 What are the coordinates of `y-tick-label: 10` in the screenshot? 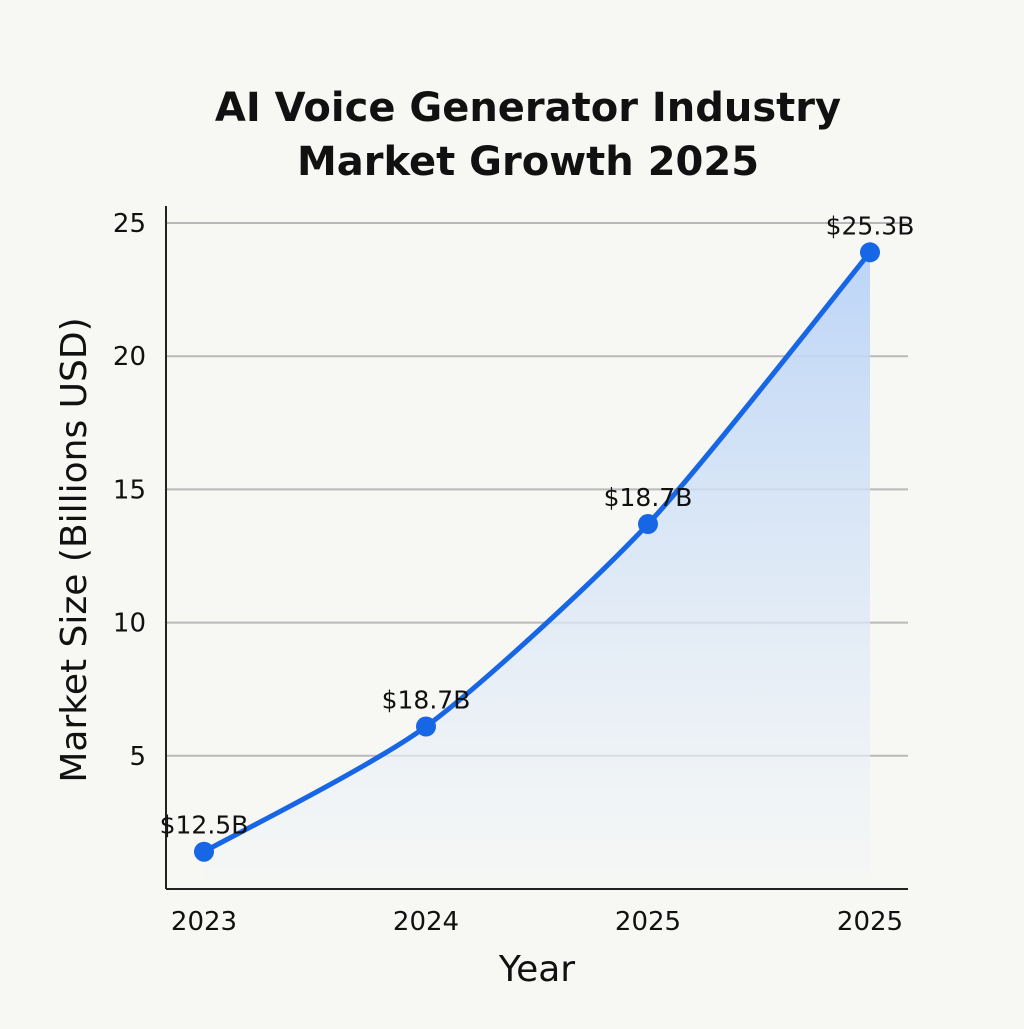 It's located at (129, 624).